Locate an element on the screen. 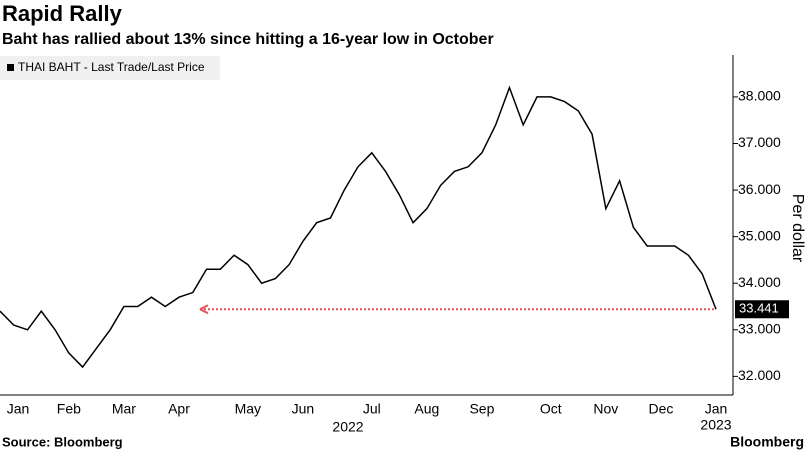 This screenshot has height=451, width=808. source: Source: Bloomberg is located at coordinates (62, 441).